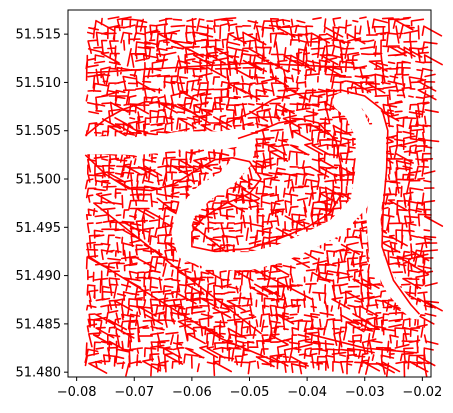 The height and width of the screenshot is (413, 453). Describe the element at coordinates (39, 228) in the screenshot. I see `y-tick-label: 51.495` at that location.